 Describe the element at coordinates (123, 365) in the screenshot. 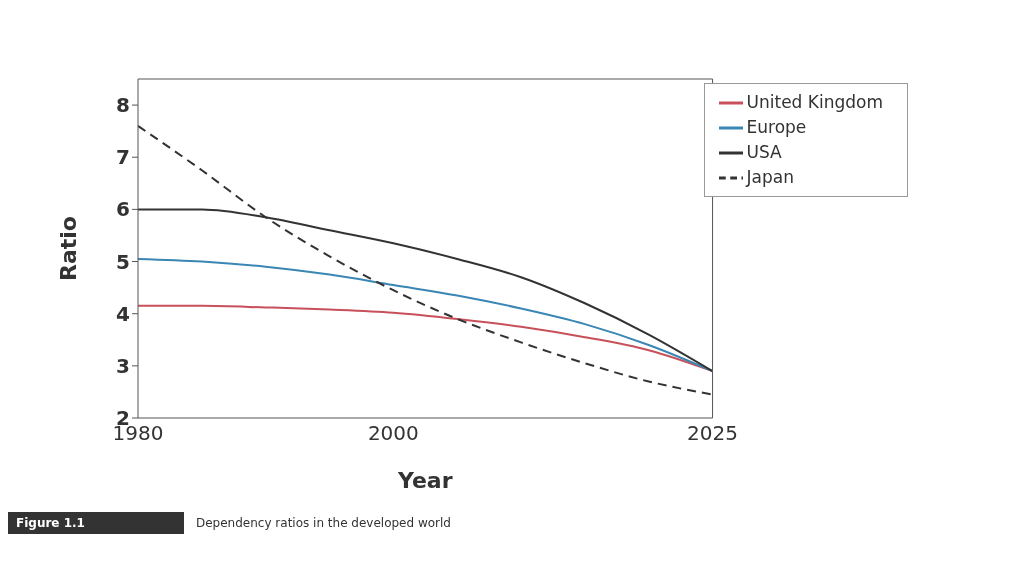

I see `y-tick-label: 3` at that location.